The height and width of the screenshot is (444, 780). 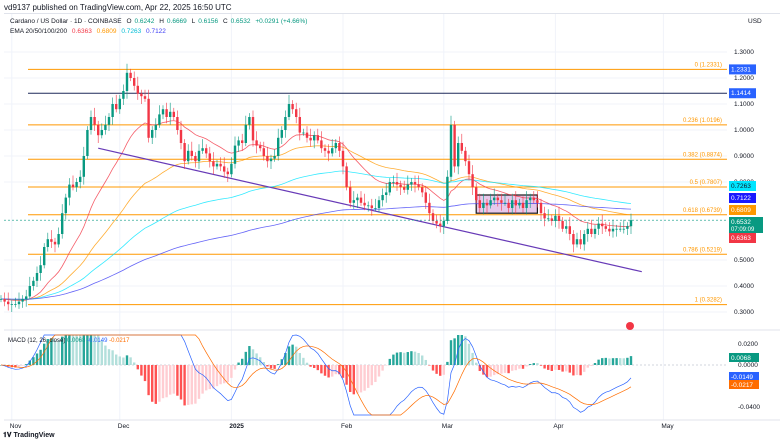 What do you see at coordinates (129, 21) in the screenshot?
I see `open-label: O` at bounding box center [129, 21].